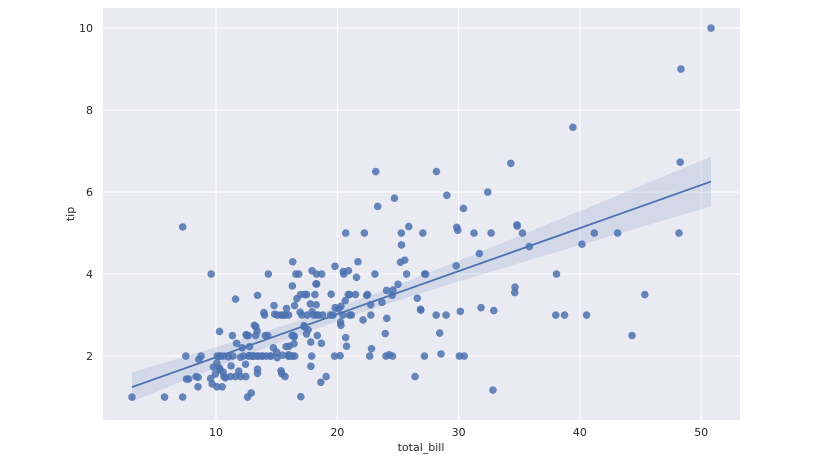  I want to click on y-tick-labels: 2 4 6 8 10, so click(86, 192).